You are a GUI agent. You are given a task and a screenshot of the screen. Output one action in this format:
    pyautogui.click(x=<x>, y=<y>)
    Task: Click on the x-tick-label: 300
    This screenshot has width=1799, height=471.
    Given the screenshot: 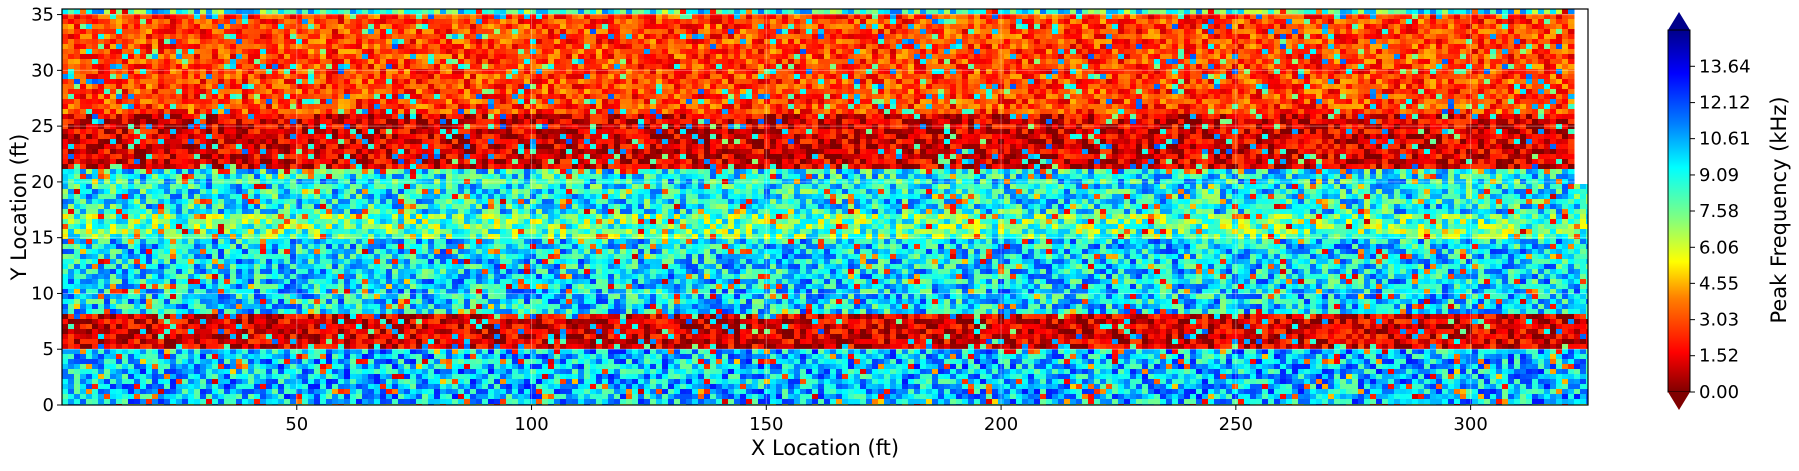 What is the action you would take?
    pyautogui.click(x=1470, y=424)
    